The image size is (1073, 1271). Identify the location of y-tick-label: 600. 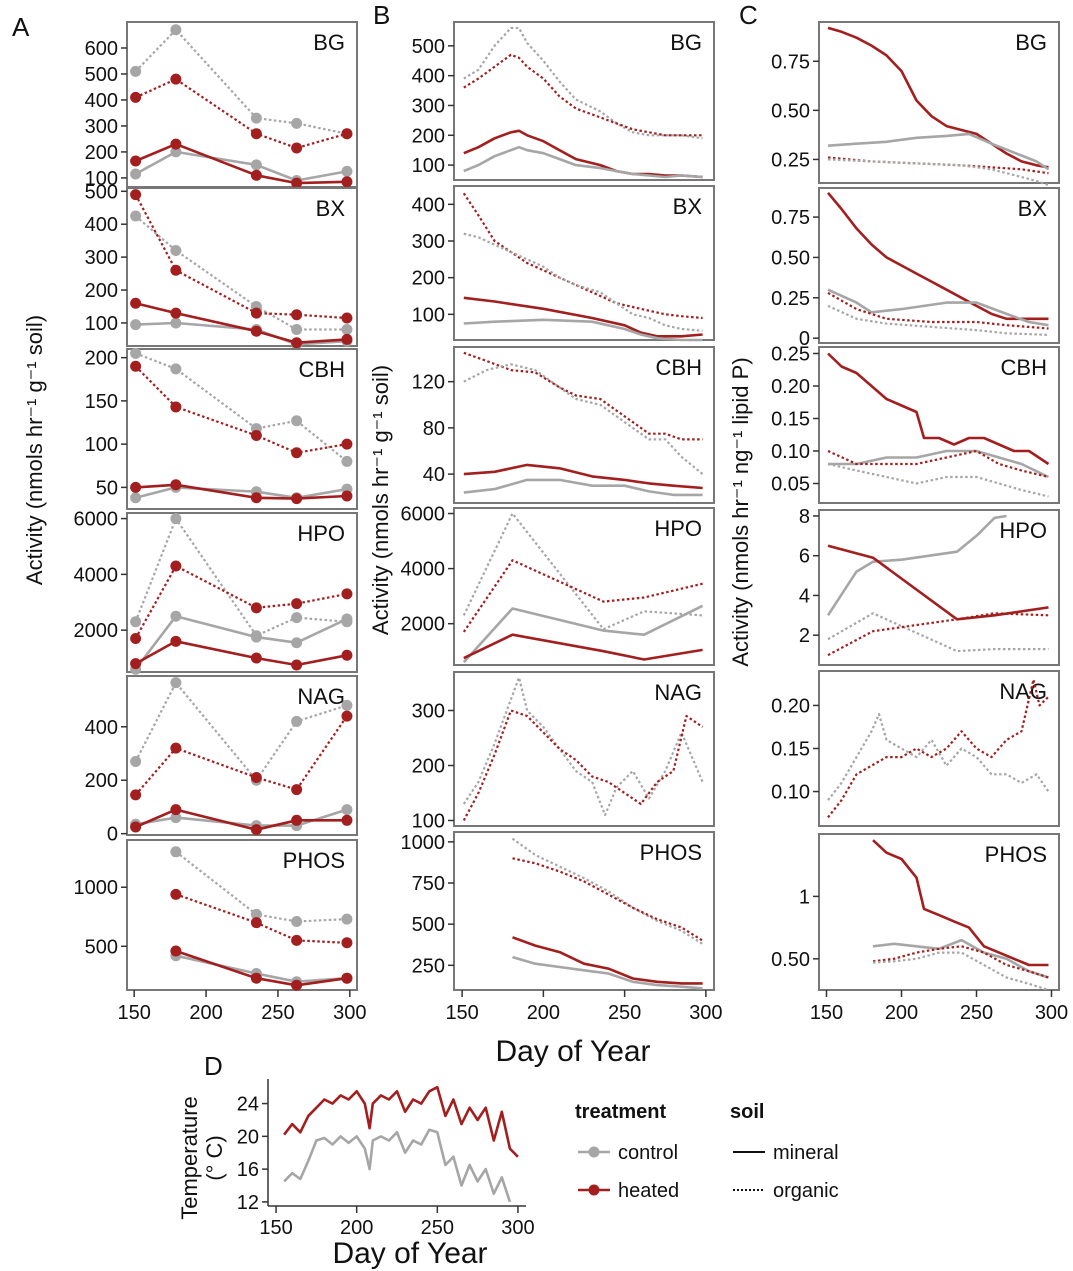
(101, 49).